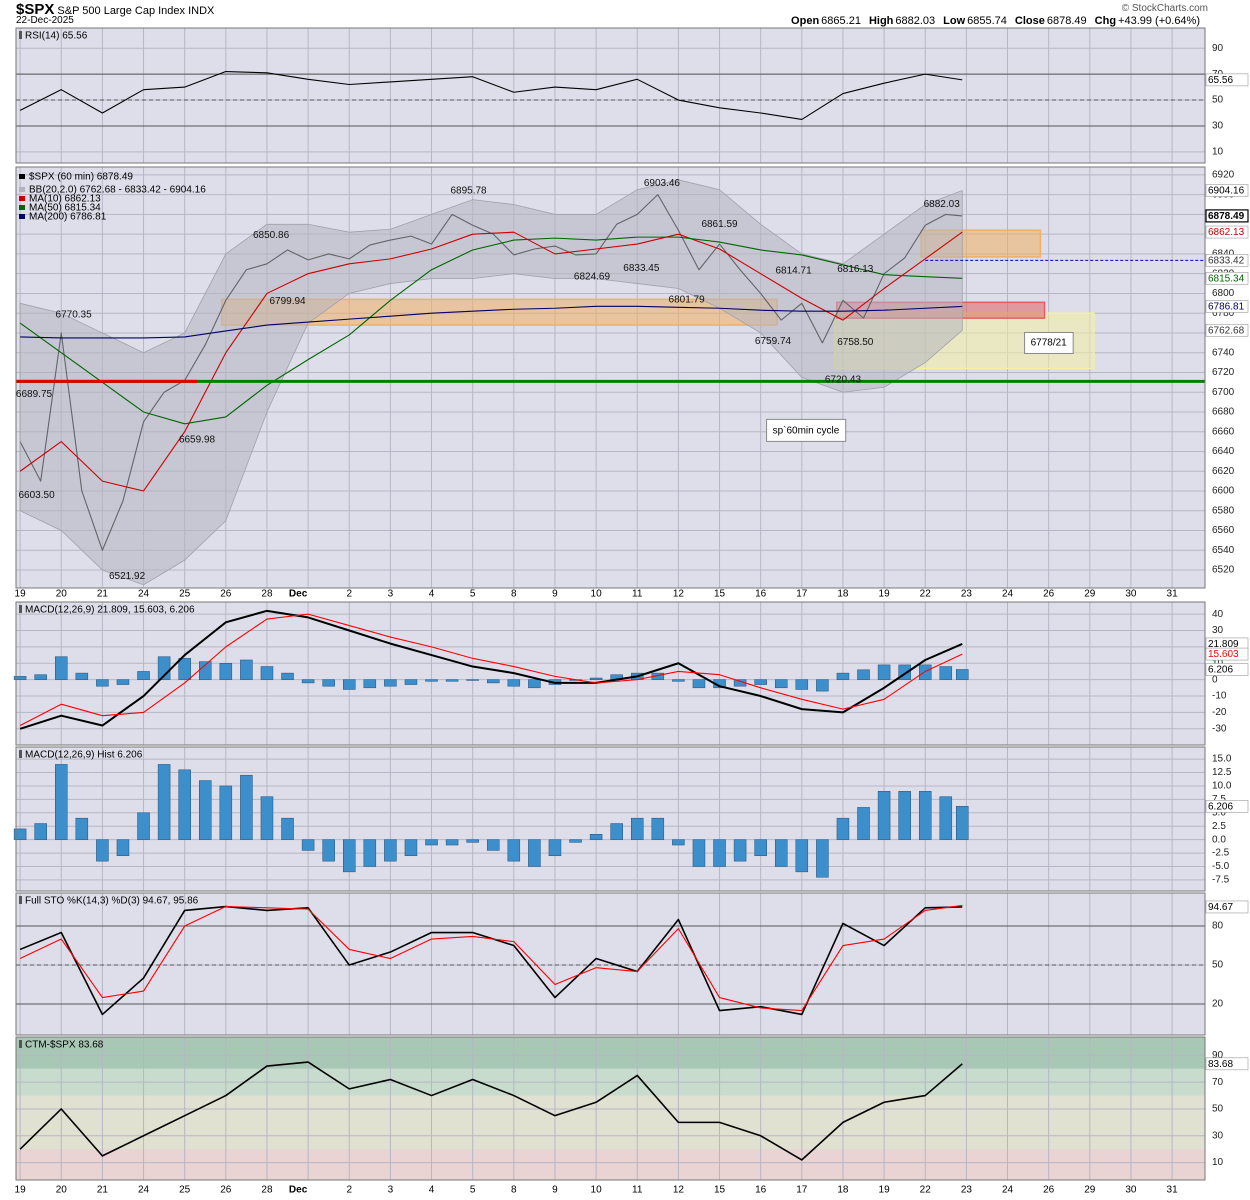  Describe the element at coordinates (81, 177) in the screenshot. I see `legend-entry: $SPX (60 min) 6878.49` at that location.